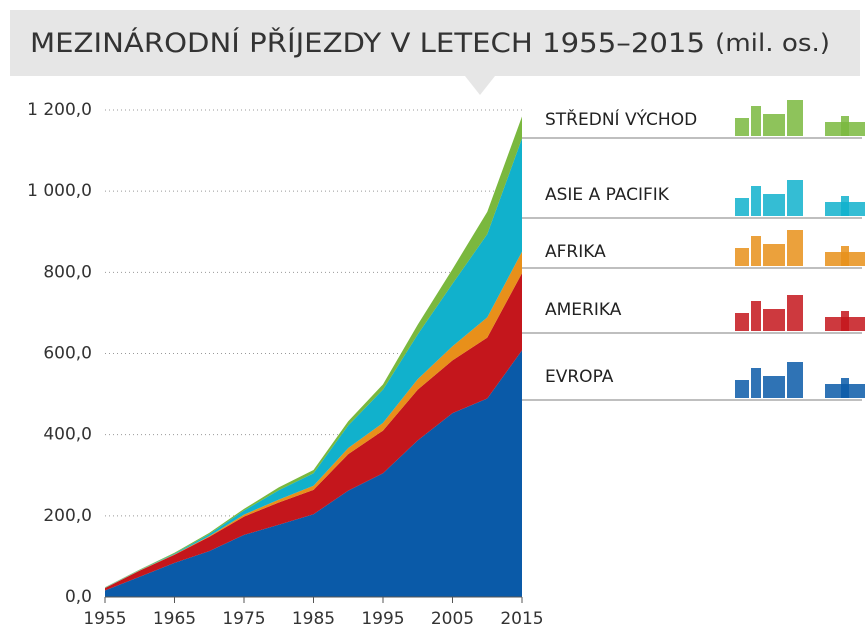  I want to click on y-tick-label: 1 000,0, so click(59, 191).